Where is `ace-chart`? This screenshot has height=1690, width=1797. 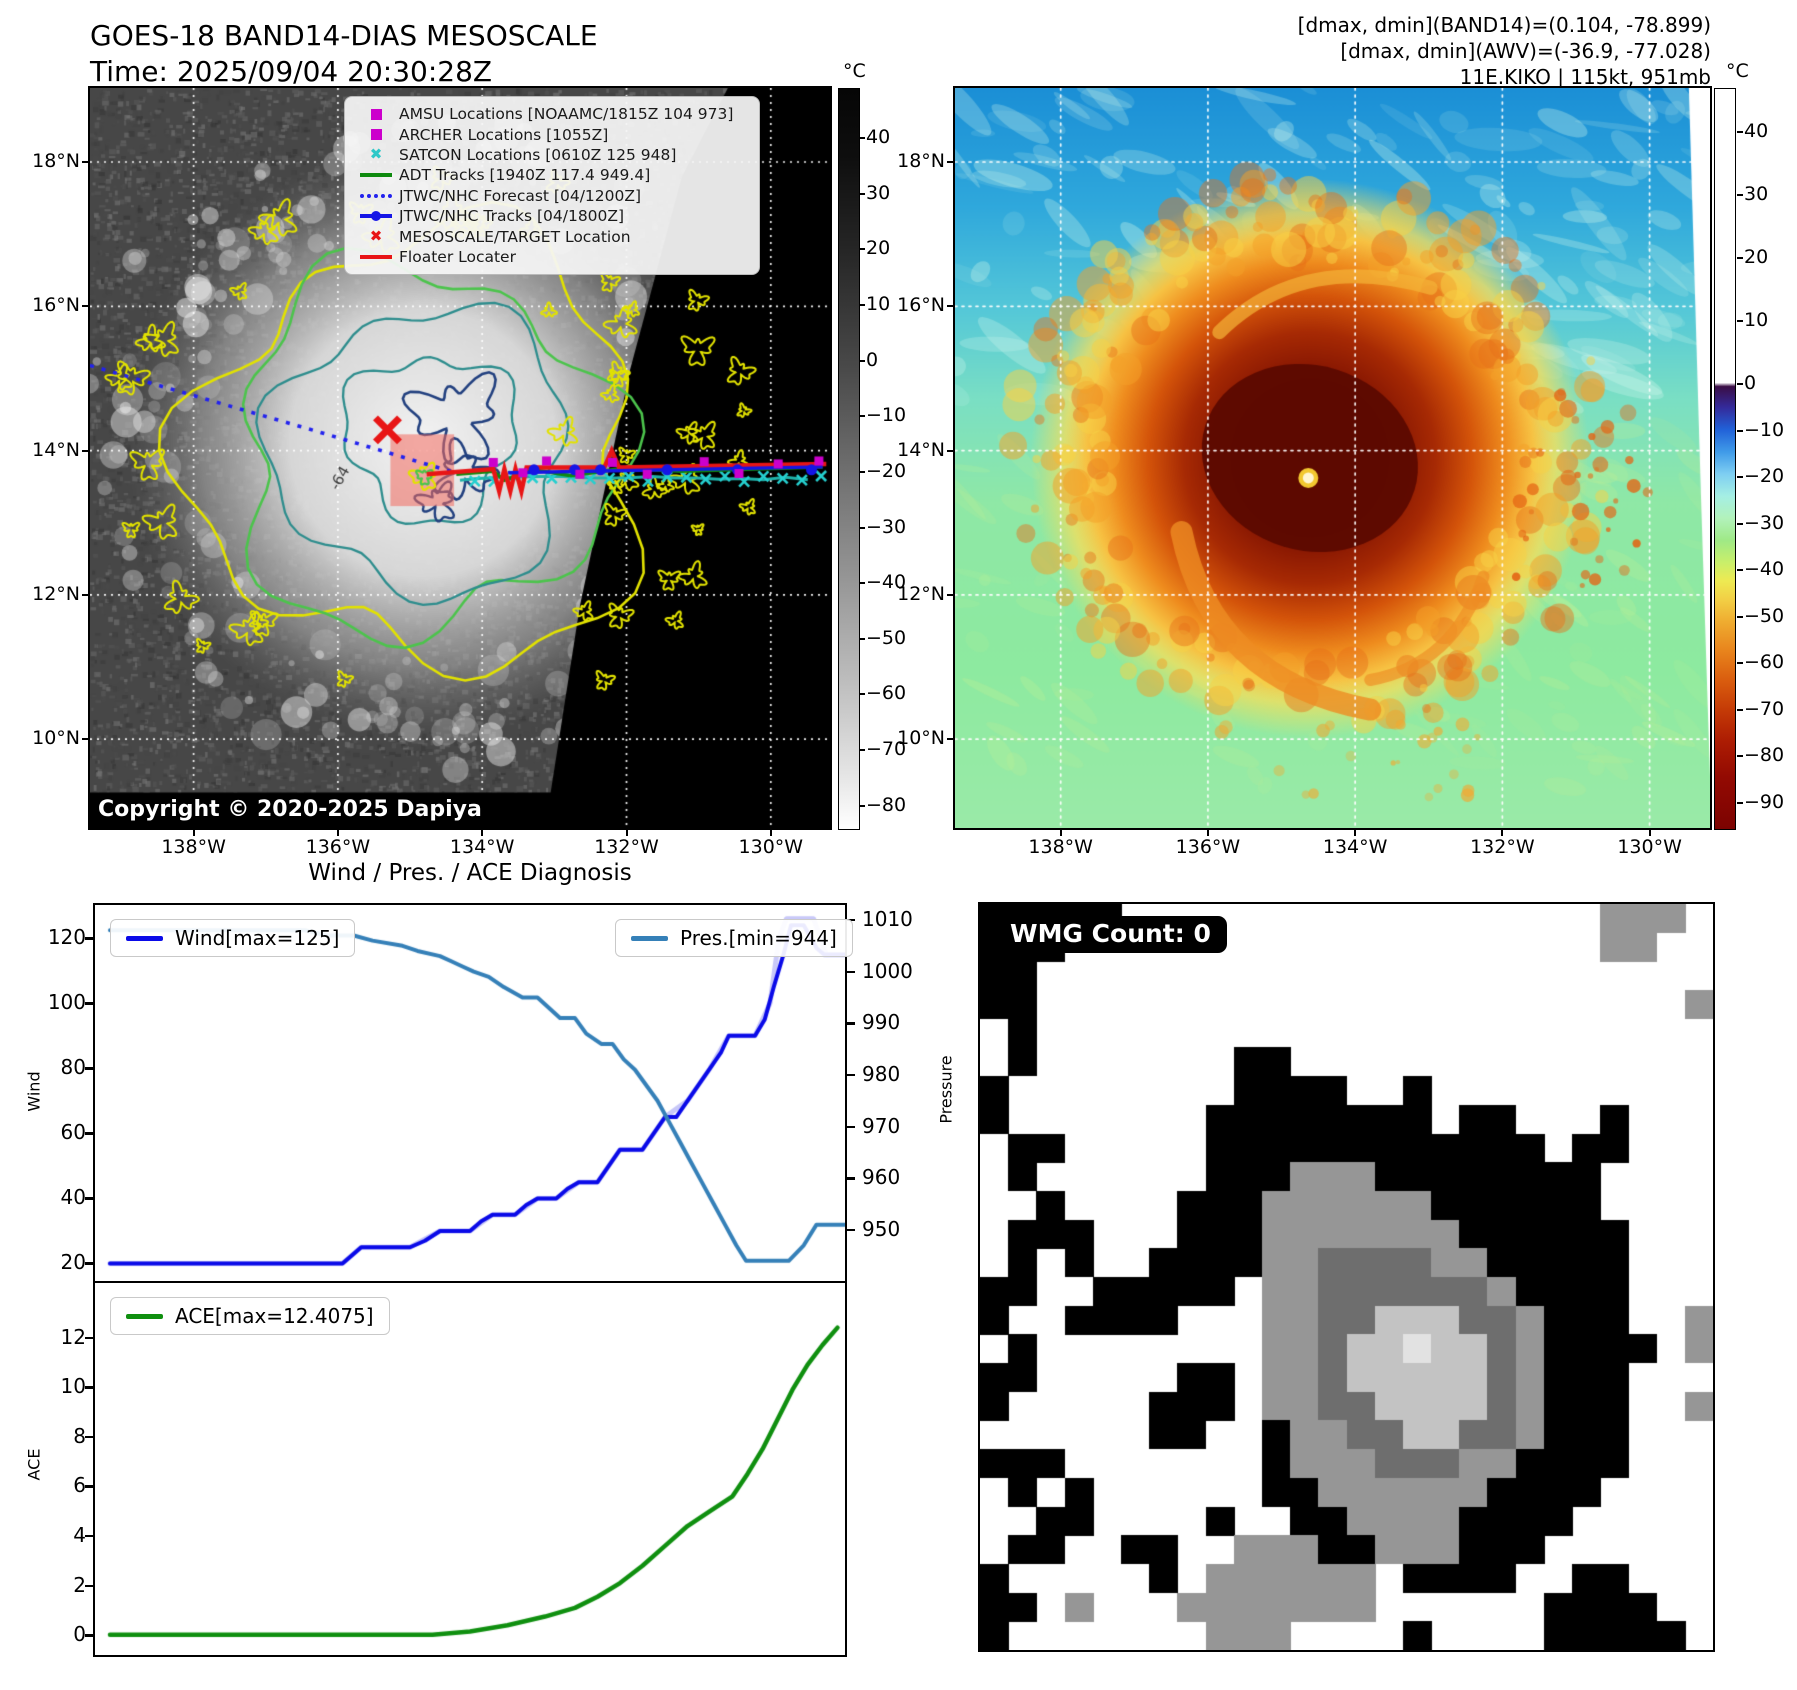
ace-chart is located at coordinates (470, 1469).